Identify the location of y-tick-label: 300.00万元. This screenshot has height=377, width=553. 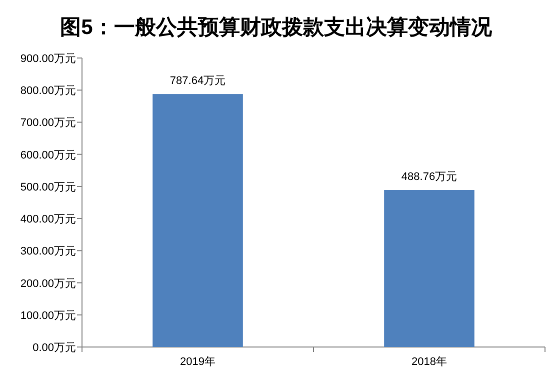
(48, 252).